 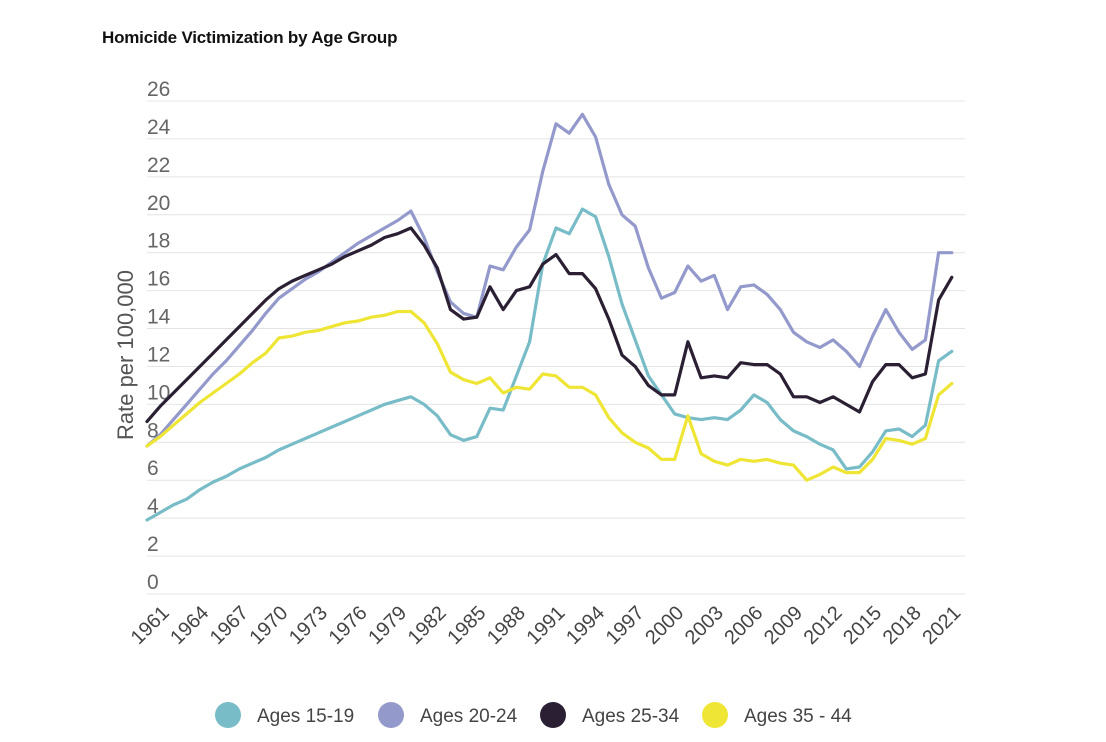 What do you see at coordinates (664, 625) in the screenshot?
I see `x-tick-label: 2000` at bounding box center [664, 625].